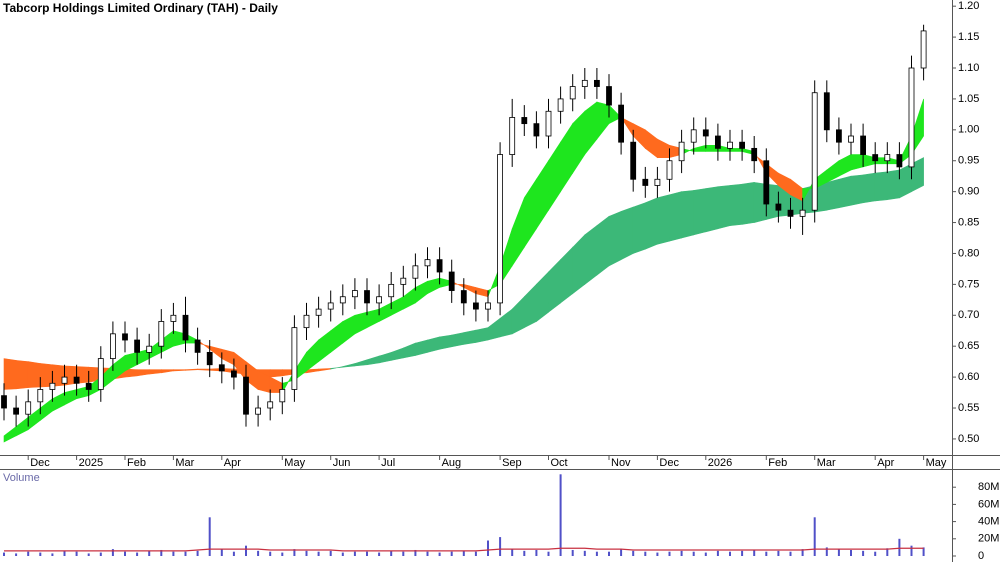  What do you see at coordinates (968, 346) in the screenshot?
I see `y-tick-label: 0.65` at bounding box center [968, 346].